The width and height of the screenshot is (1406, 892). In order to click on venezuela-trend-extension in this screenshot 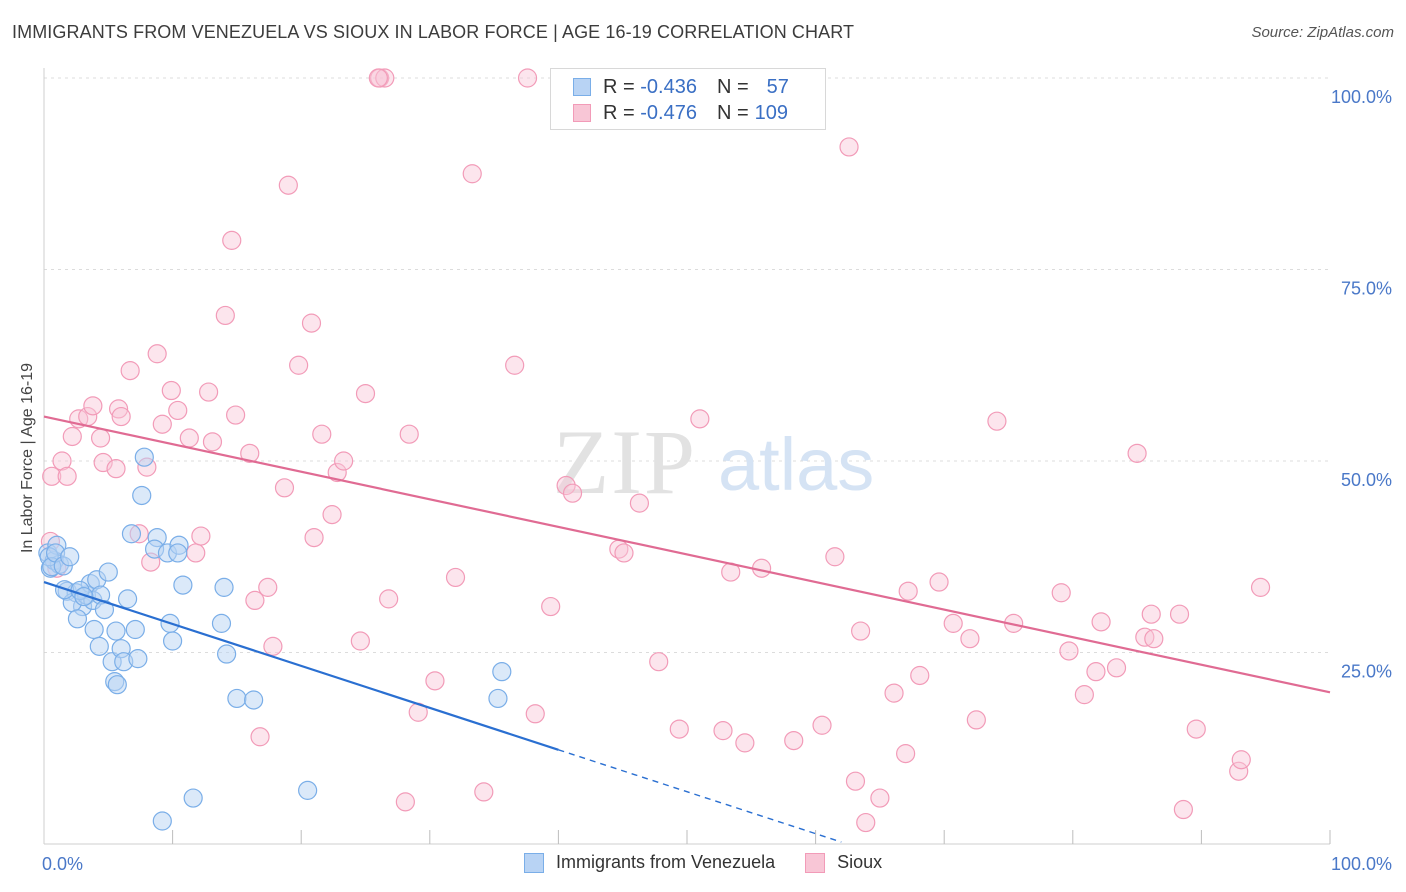, I will do `click(700, 796)`.